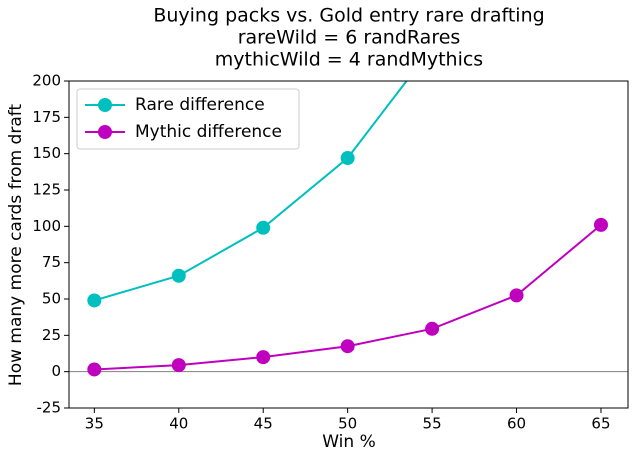  What do you see at coordinates (56, 371) in the screenshot?
I see `y-tick-label: 0` at bounding box center [56, 371].